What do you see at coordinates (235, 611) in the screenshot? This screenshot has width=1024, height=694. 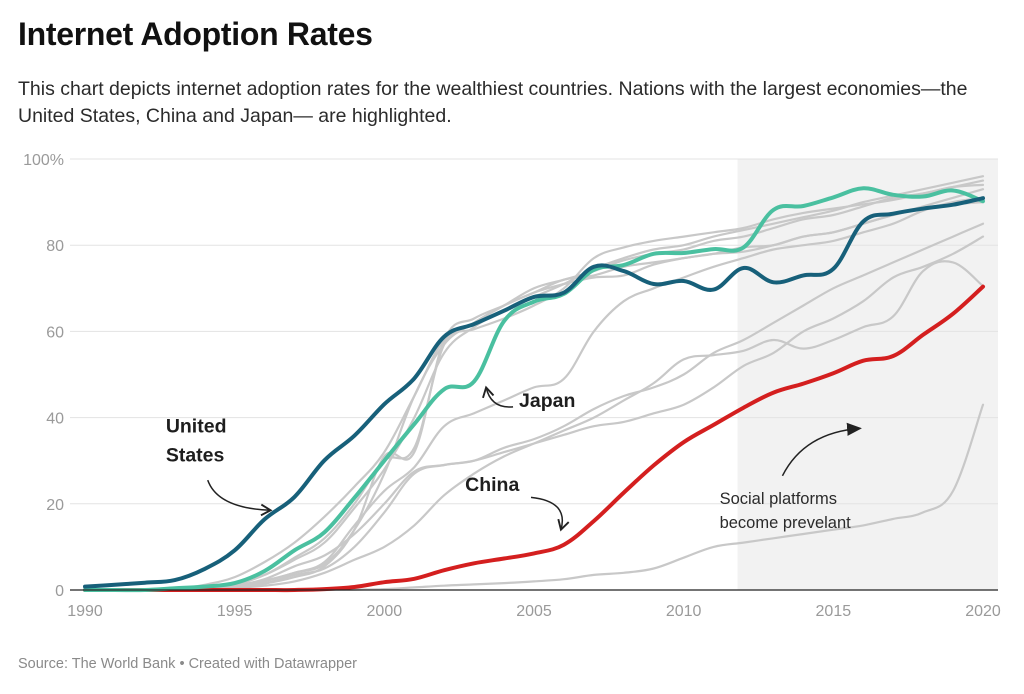 I see `x-tick-label: 1995` at bounding box center [235, 611].